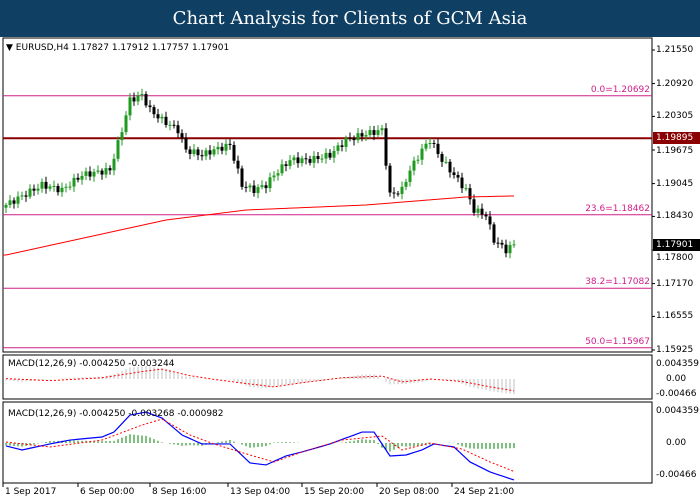  What do you see at coordinates (260, 492) in the screenshot?
I see `time-axis-label: 13 Sep 04:00` at bounding box center [260, 492].